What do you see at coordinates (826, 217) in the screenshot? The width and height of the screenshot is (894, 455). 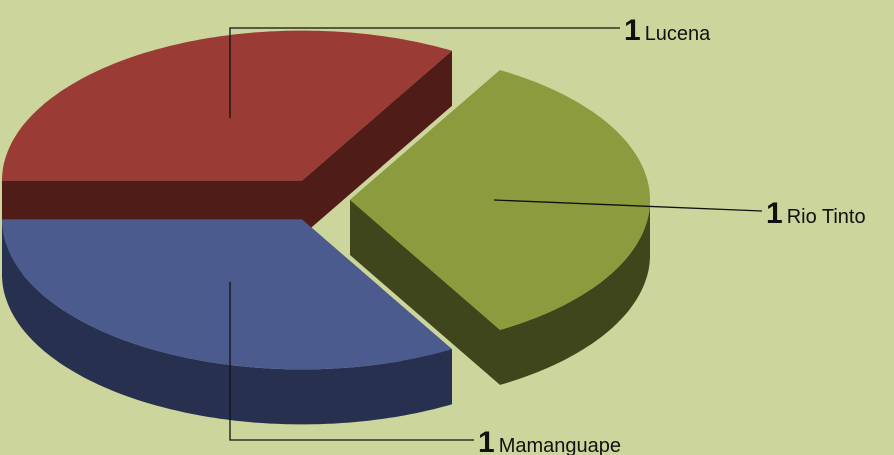 I see `category-label: Rio Tinto` at bounding box center [826, 217].